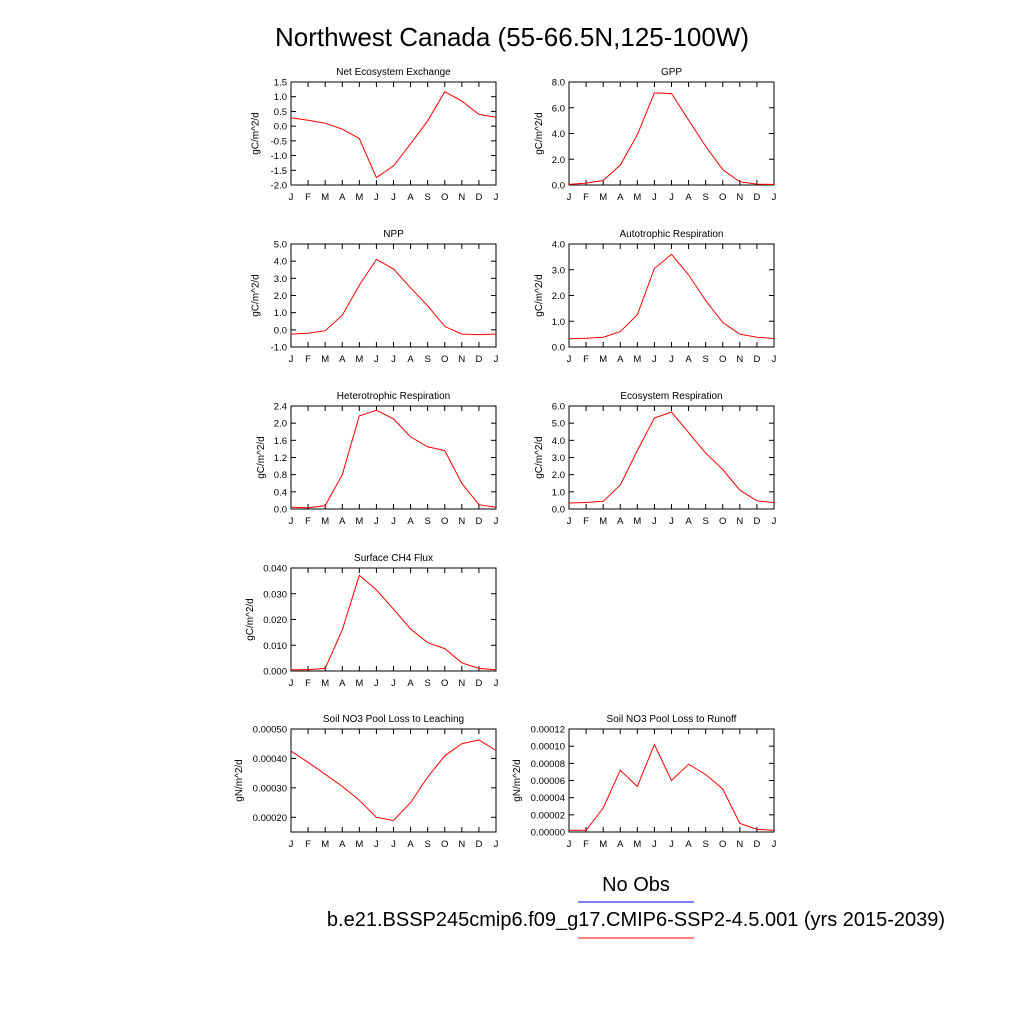 Image resolution: width=1024 pixels, height=1024 pixels. Describe the element at coordinates (279, 171) in the screenshot. I see `y-tick-label: -1.5` at that location.